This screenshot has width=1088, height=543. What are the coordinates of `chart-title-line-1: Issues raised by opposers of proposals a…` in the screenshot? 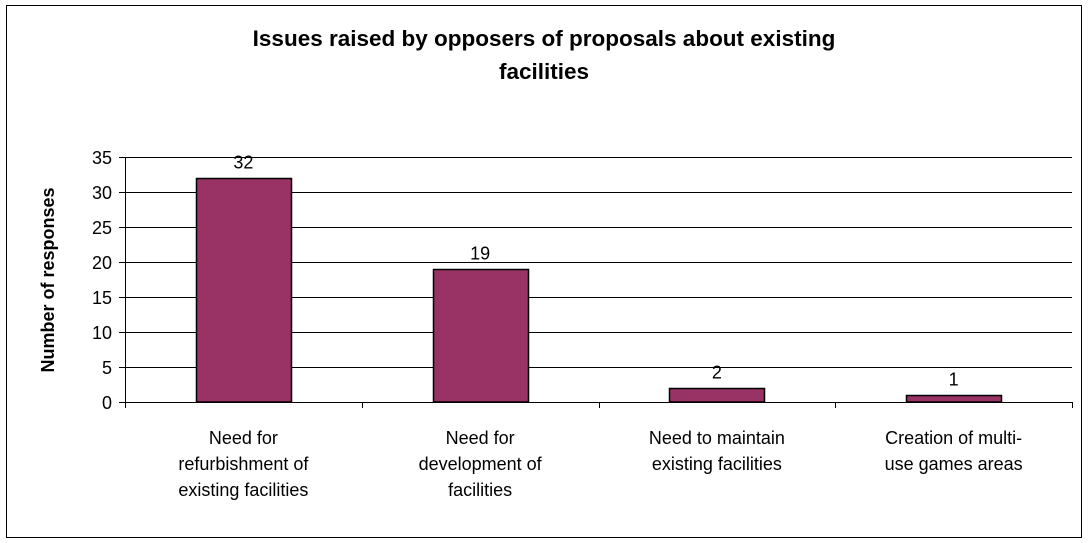 It's located at (544, 38).